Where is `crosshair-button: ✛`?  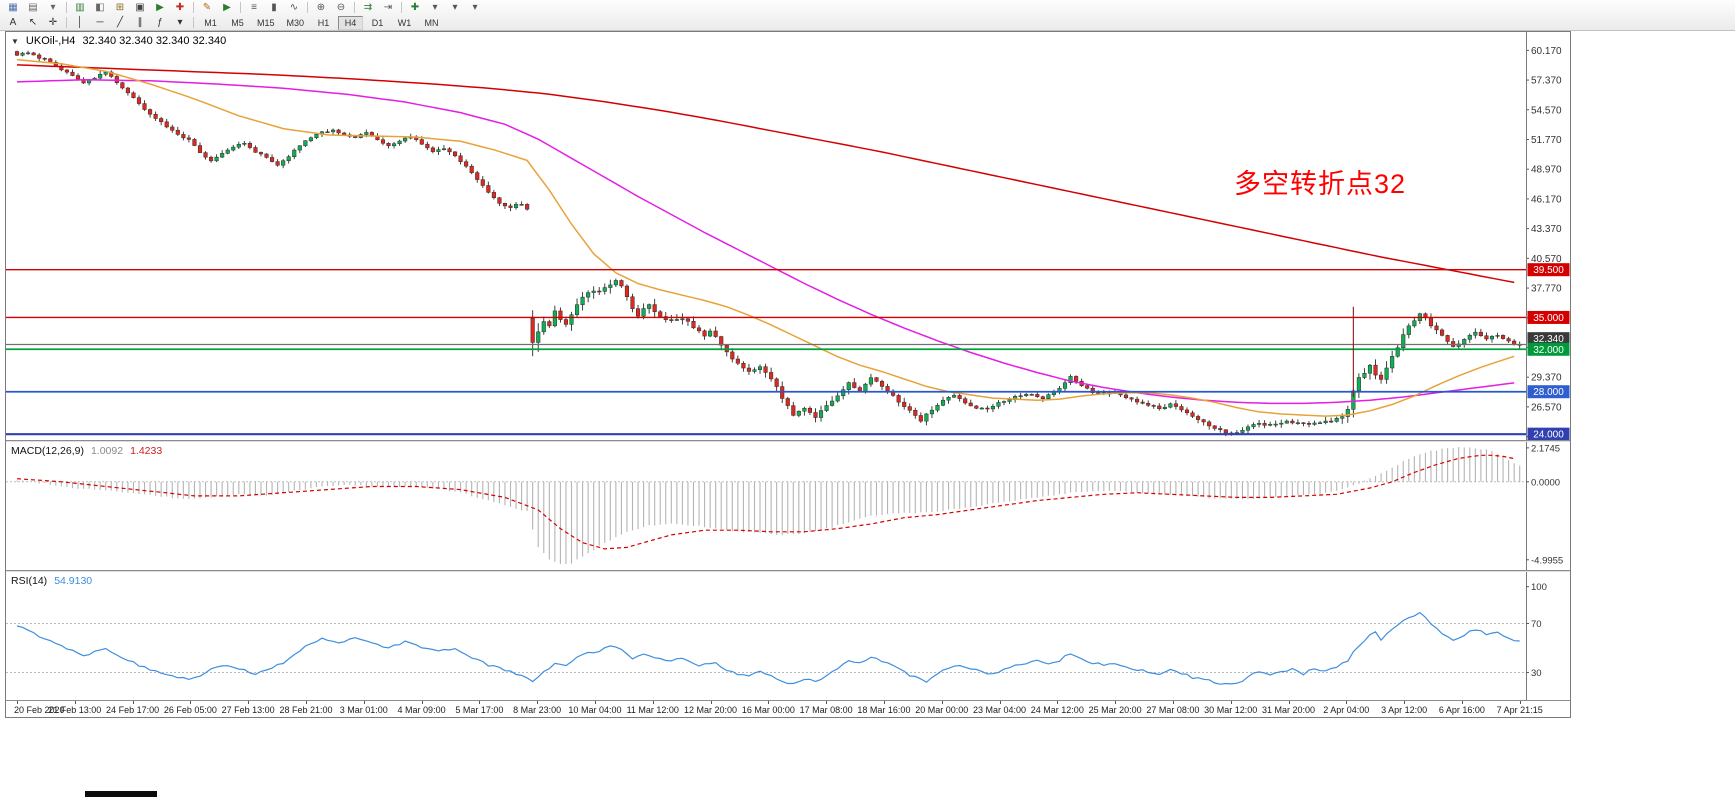 crosshair-button: ✛ is located at coordinates (53, 22).